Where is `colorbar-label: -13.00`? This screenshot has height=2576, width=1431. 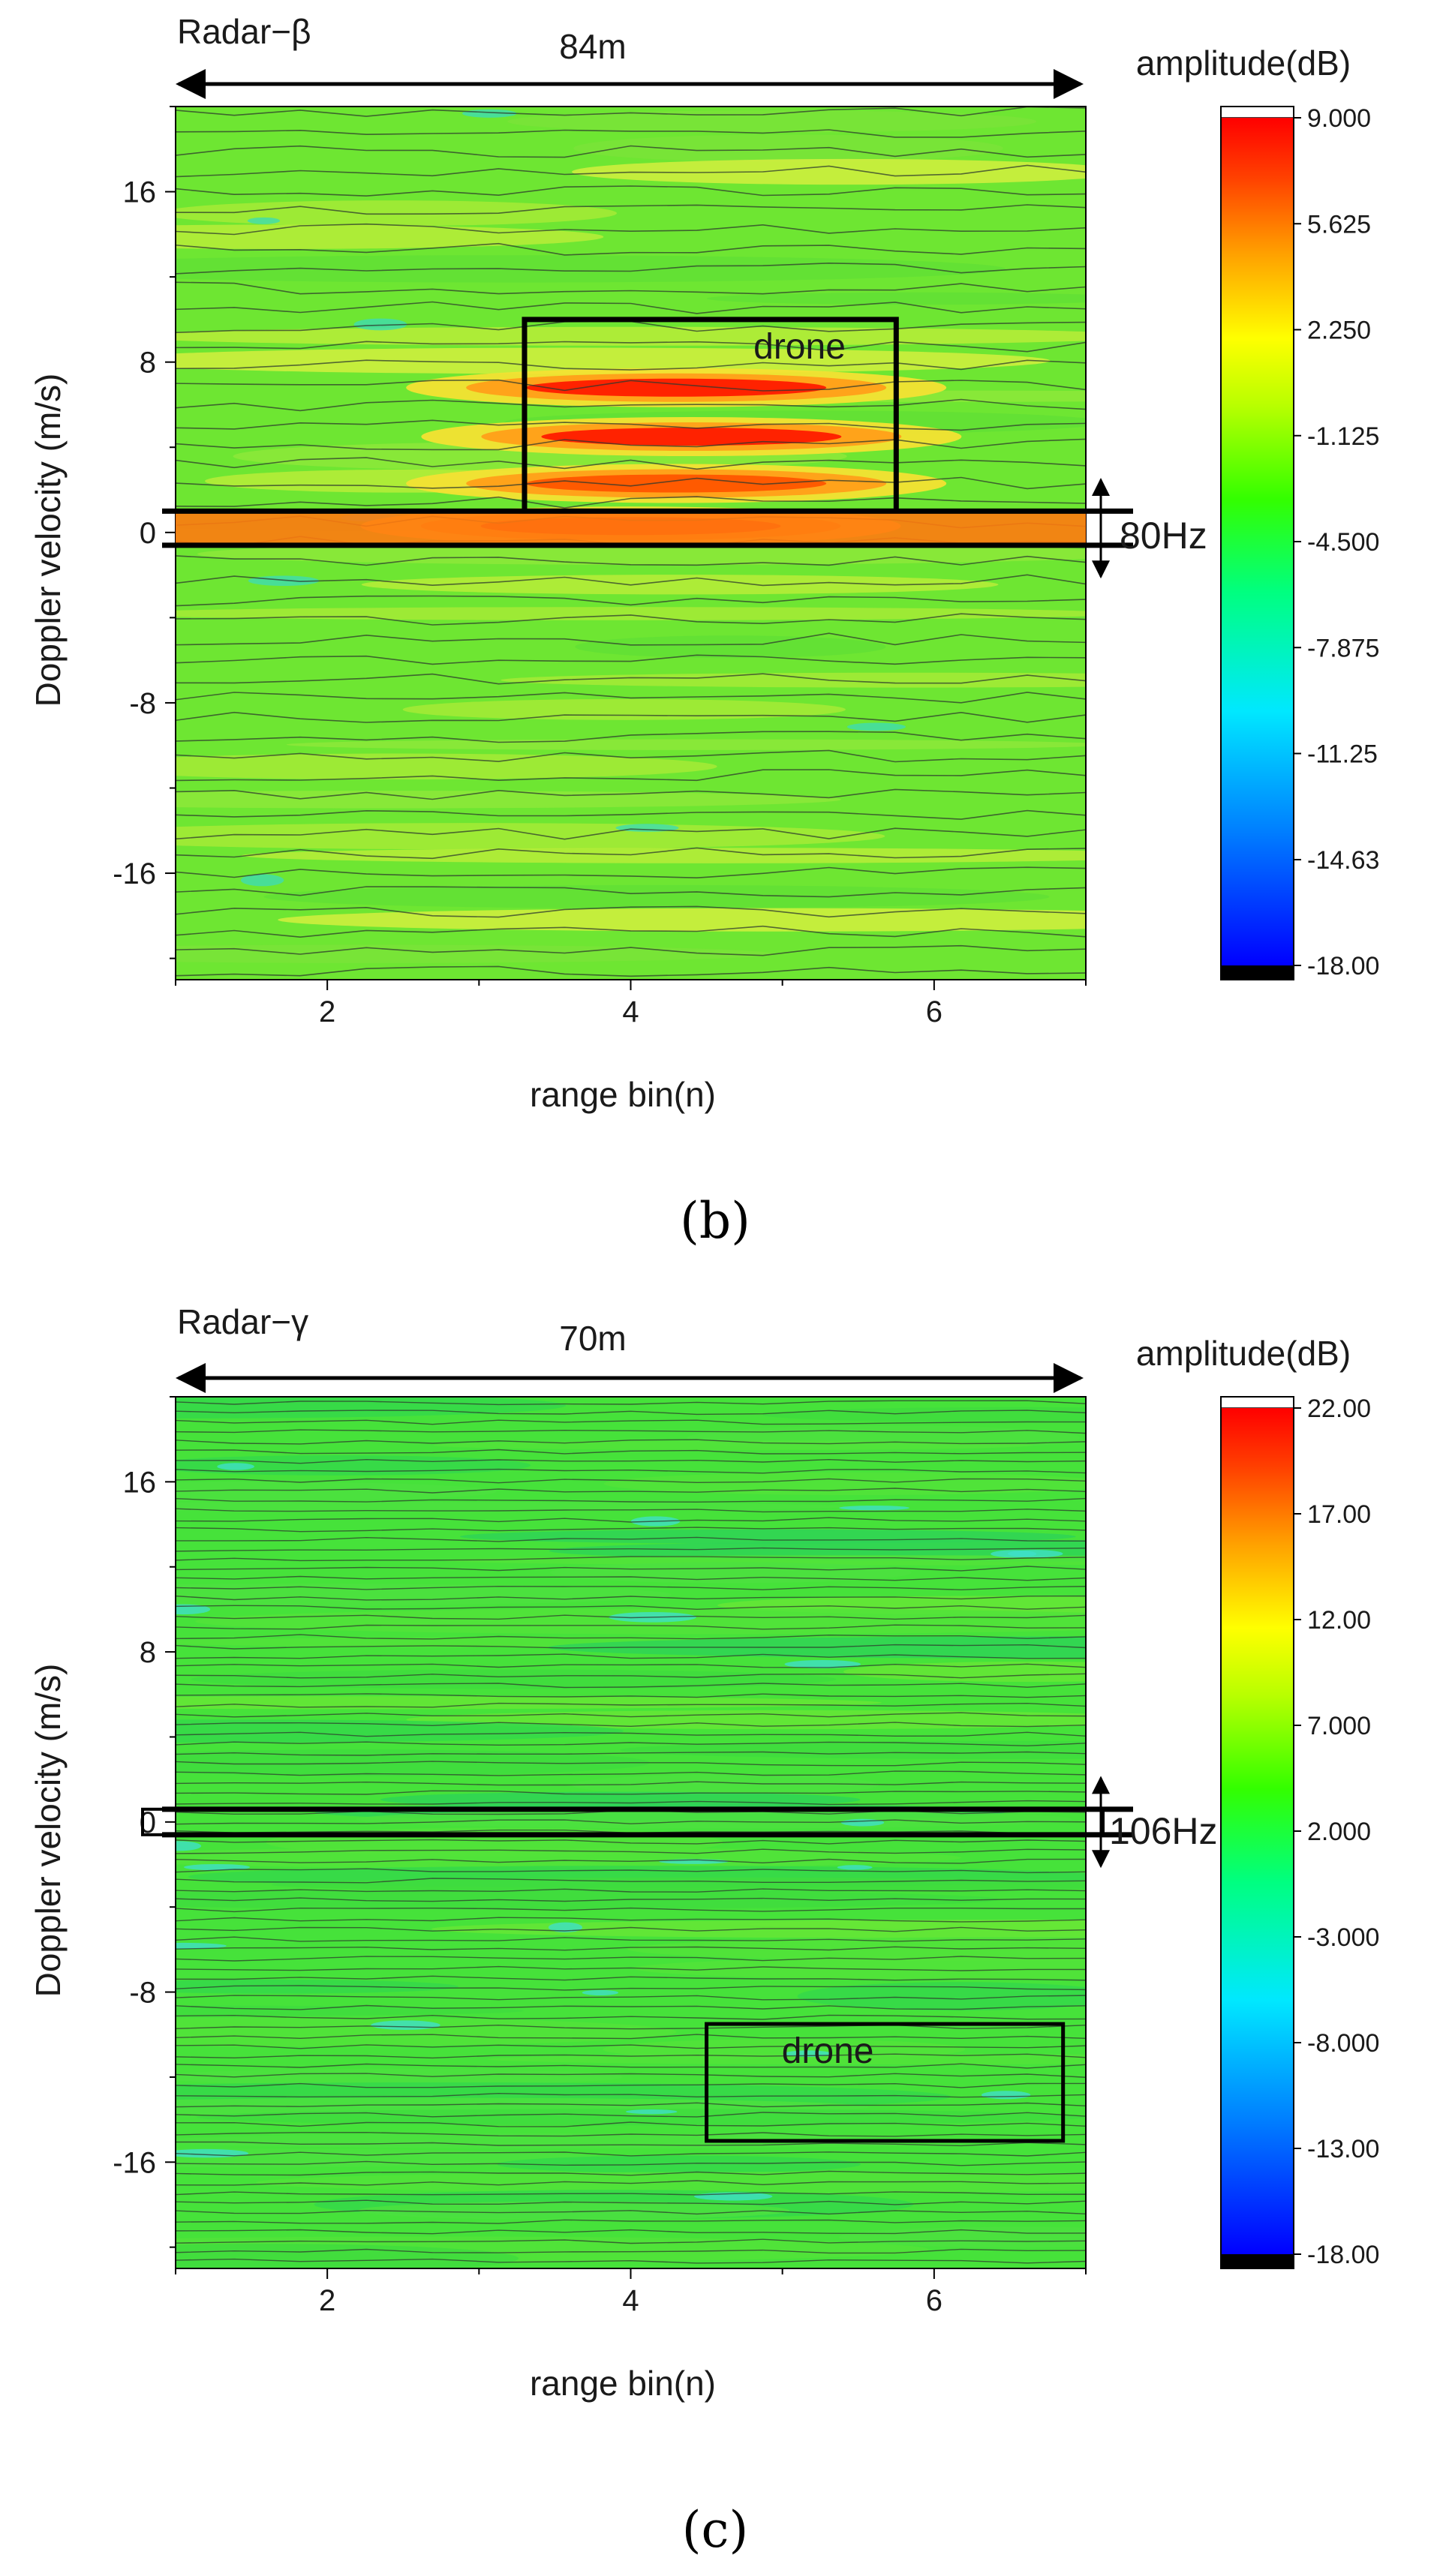 colorbar-label: -13.00 is located at coordinates (1343, 2149).